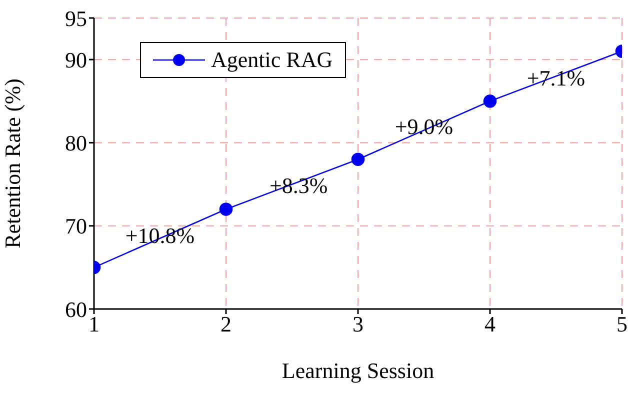 The image size is (641, 420). What do you see at coordinates (272, 60) in the screenshot?
I see `legend-label: Agentic RAG` at bounding box center [272, 60].